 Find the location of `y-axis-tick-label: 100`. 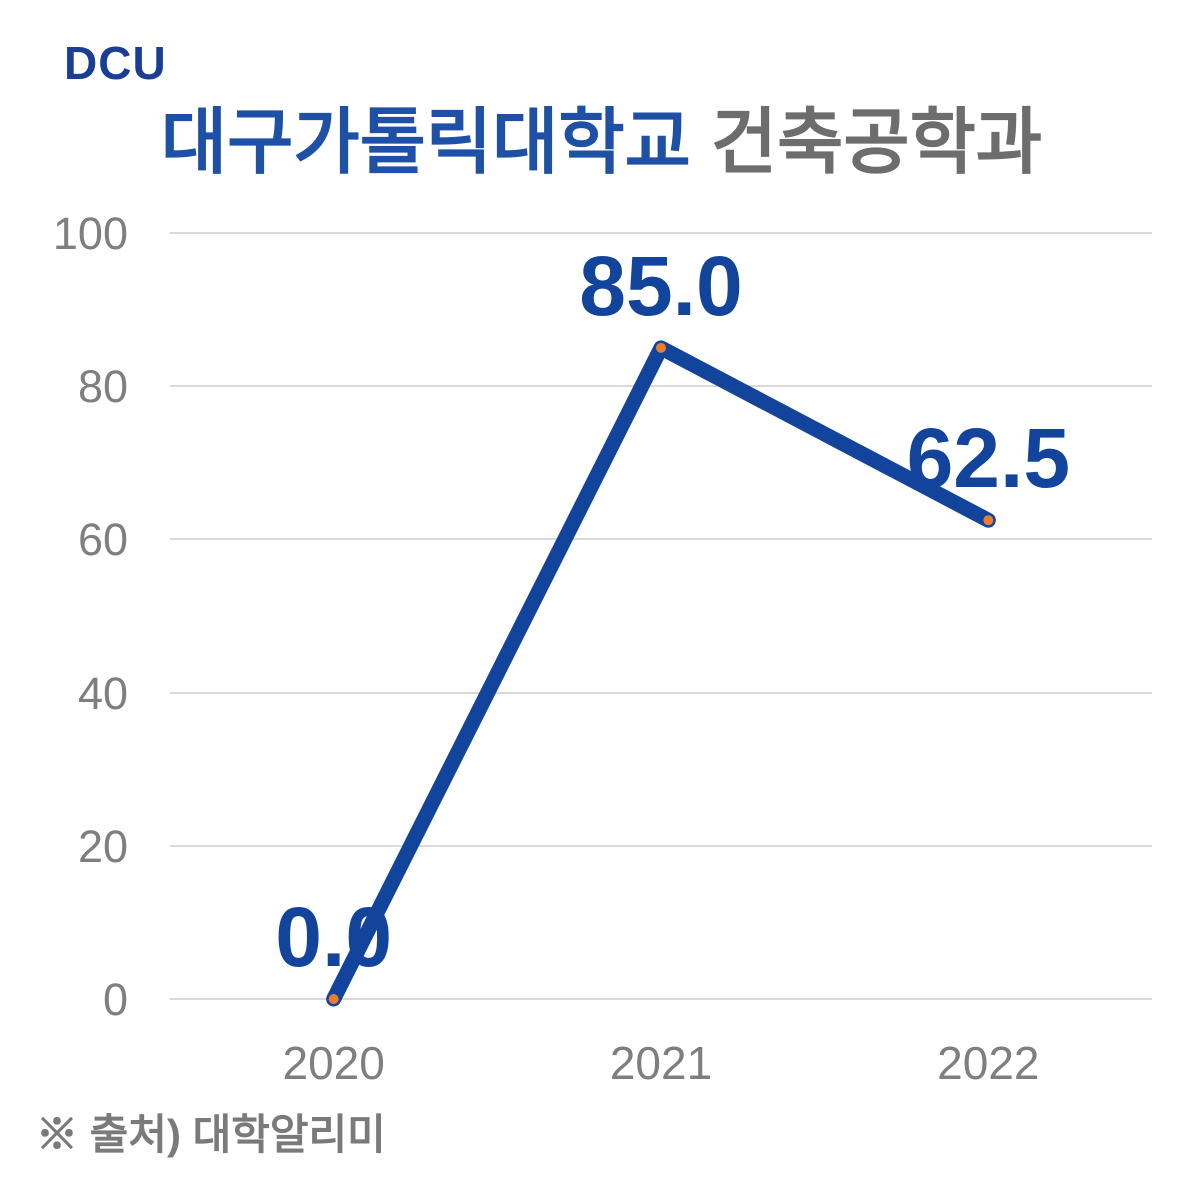

y-axis-tick-label: 100 is located at coordinates (90, 233).